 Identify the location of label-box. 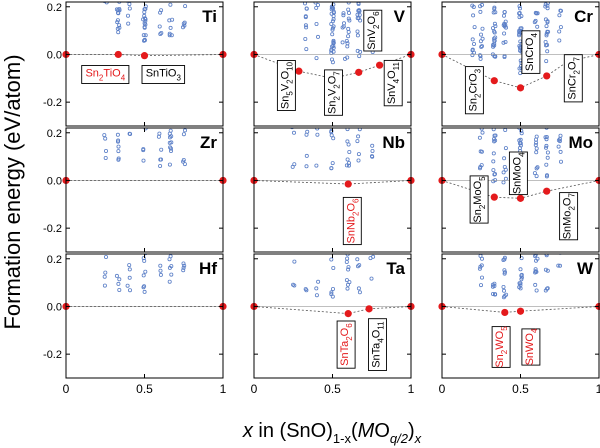
(531, 347).